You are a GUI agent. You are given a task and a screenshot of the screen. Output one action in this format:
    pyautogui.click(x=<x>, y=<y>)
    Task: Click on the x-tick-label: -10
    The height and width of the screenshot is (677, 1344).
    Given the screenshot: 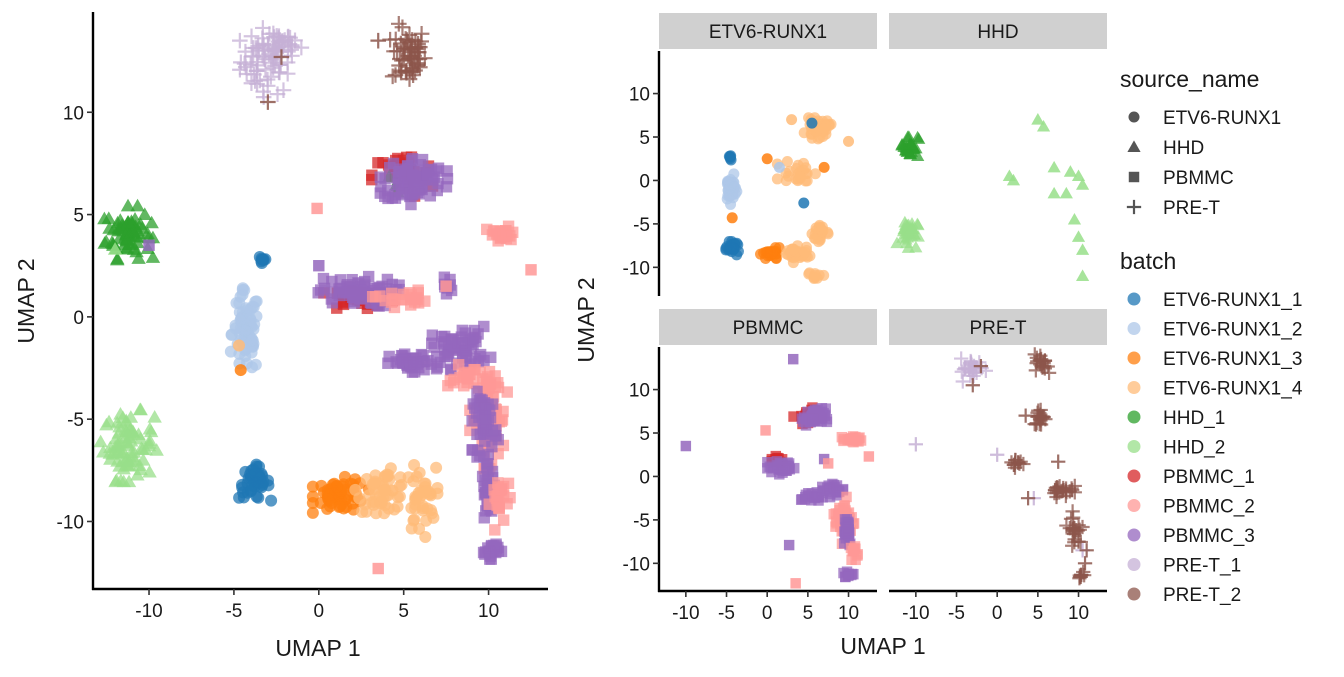 What is the action you would take?
    pyautogui.click(x=915, y=613)
    